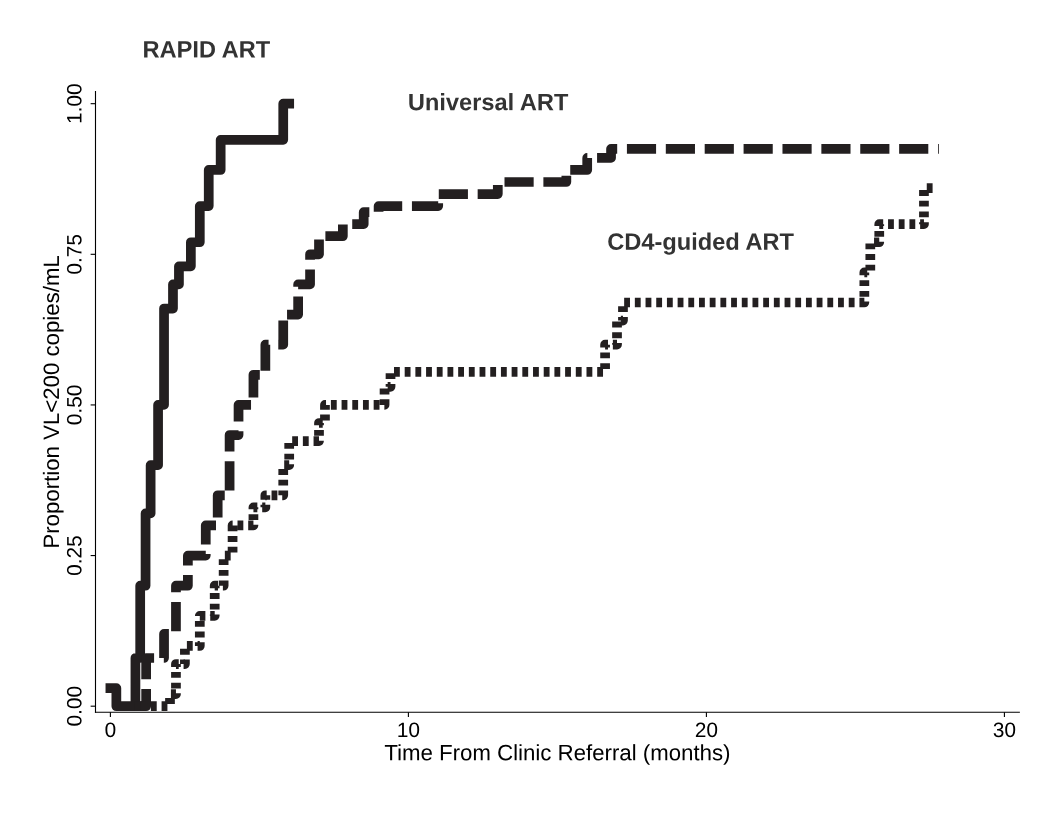 The width and height of the screenshot is (1038, 833). Describe the element at coordinates (53, 401) in the screenshot. I see `y-axis-title: Proportion VL<200 copies/mL` at that location.